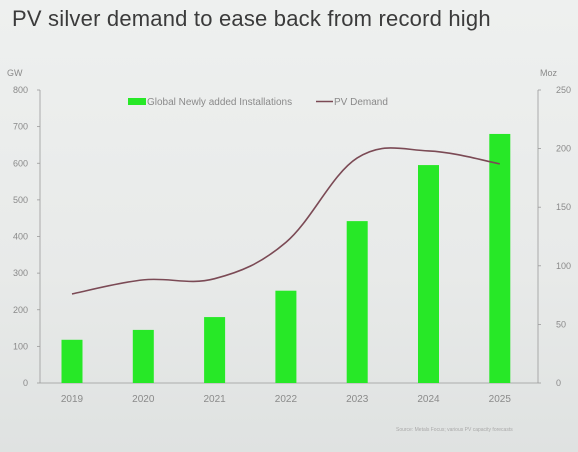 The width and height of the screenshot is (578, 452). Describe the element at coordinates (15, 73) in the screenshot. I see `left-axis-unit: GW` at that location.